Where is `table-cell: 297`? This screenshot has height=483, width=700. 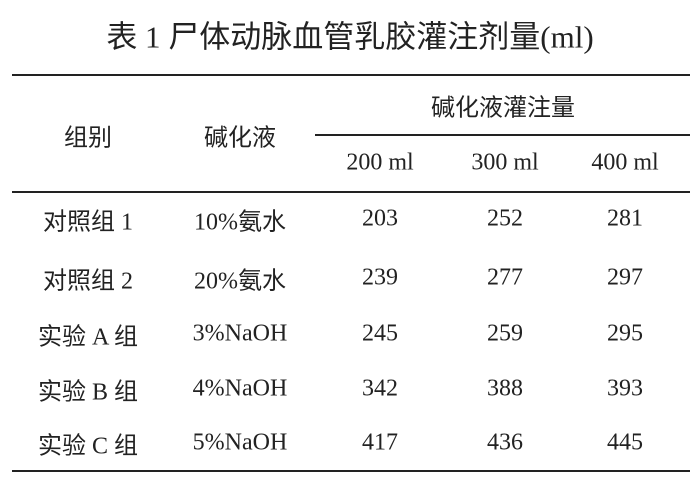
table-cell: 297 is located at coordinates (625, 277).